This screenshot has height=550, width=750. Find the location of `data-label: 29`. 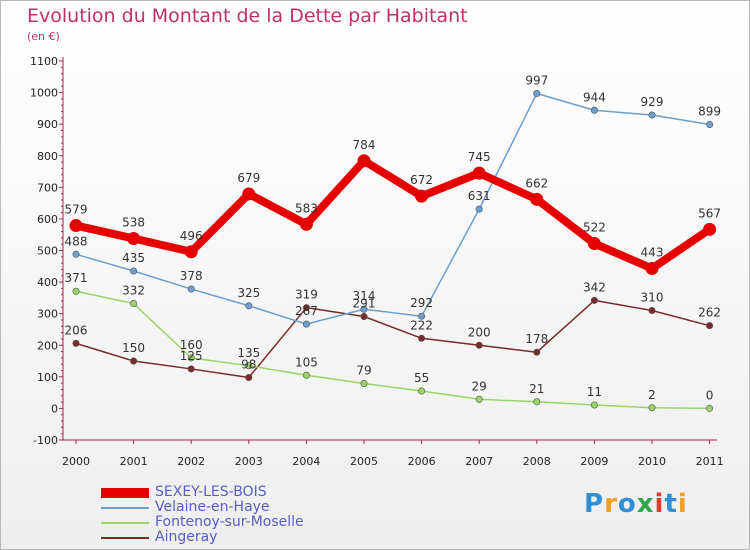

data-label: 29 is located at coordinates (479, 386).